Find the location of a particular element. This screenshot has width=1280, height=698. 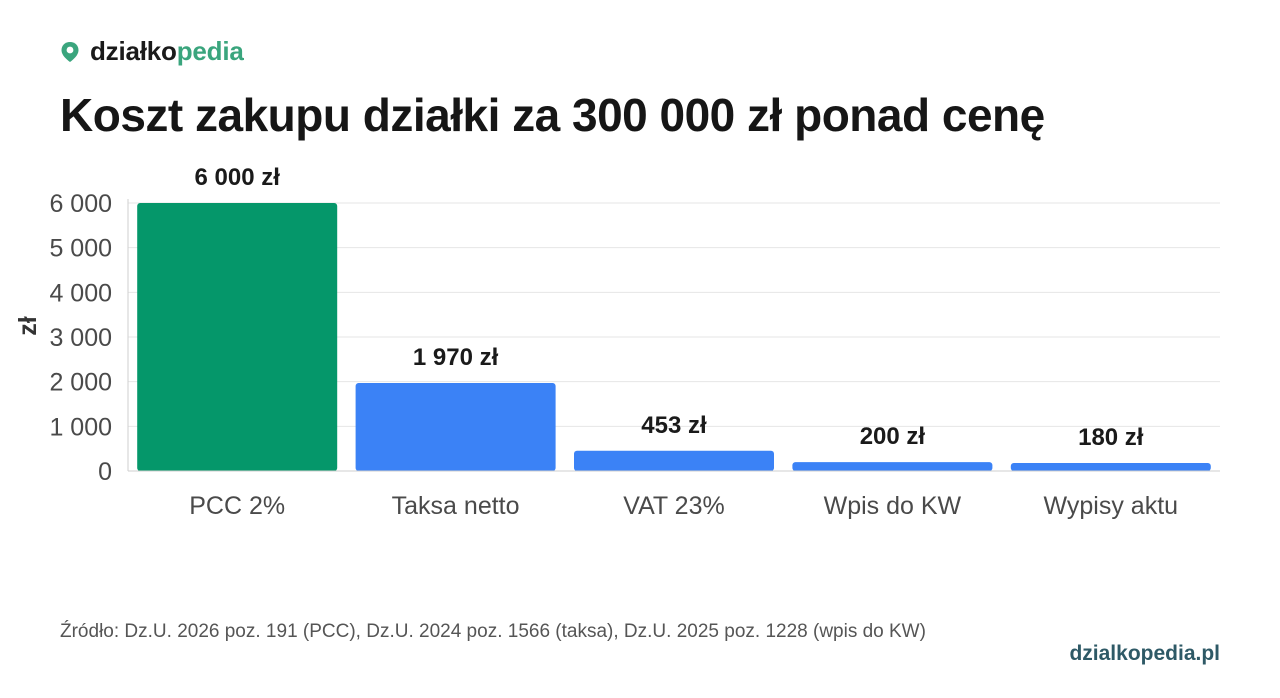

x-tick-label: Wypisy aktu is located at coordinates (1111, 506).